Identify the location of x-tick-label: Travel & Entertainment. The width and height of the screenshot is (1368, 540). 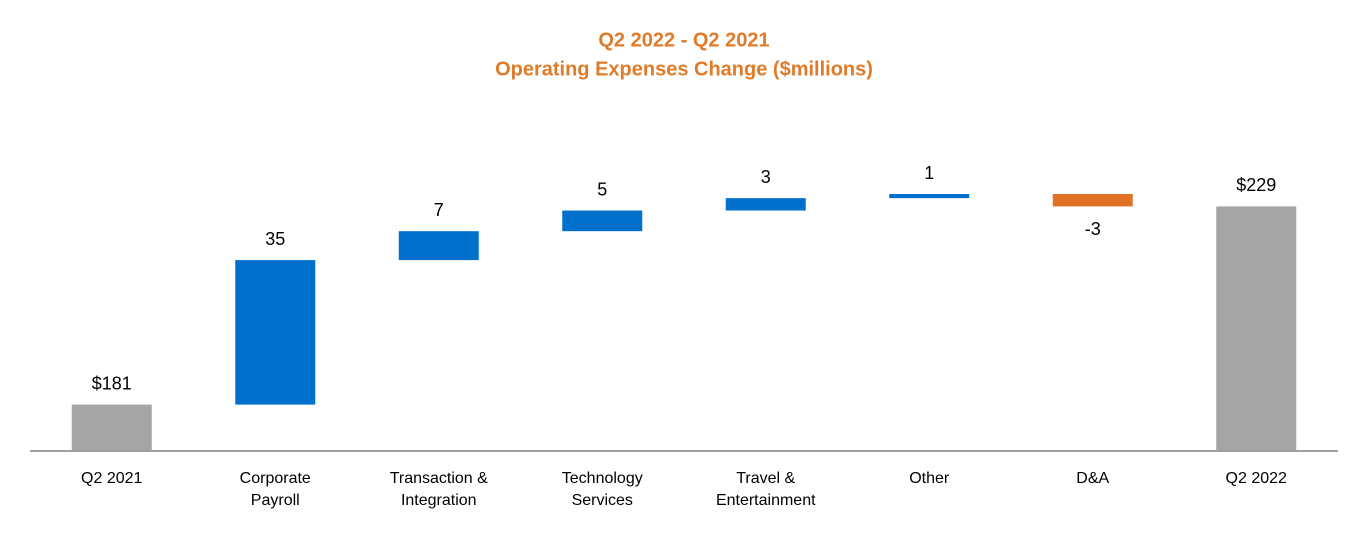
(765, 489).